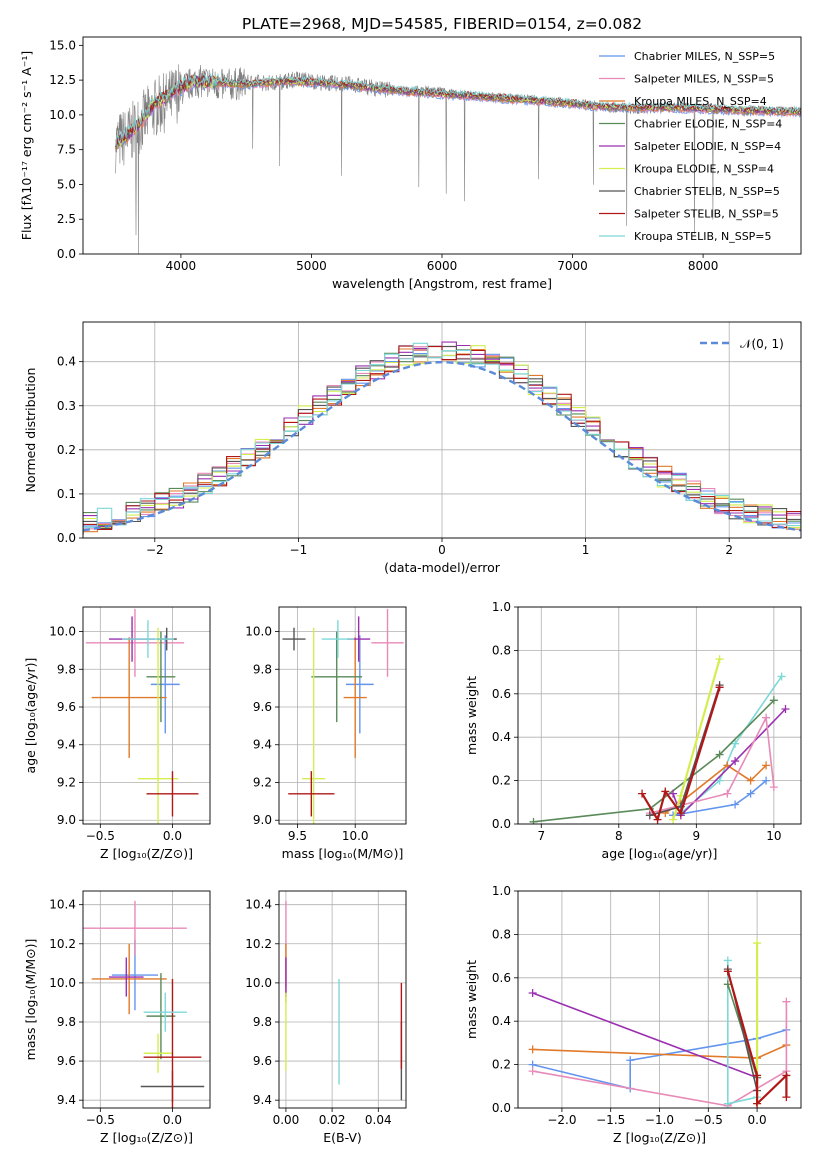 The height and width of the screenshot is (1170, 819). Describe the element at coordinates (62, 45) in the screenshot. I see `y-tick-label: 15.0` at that location.